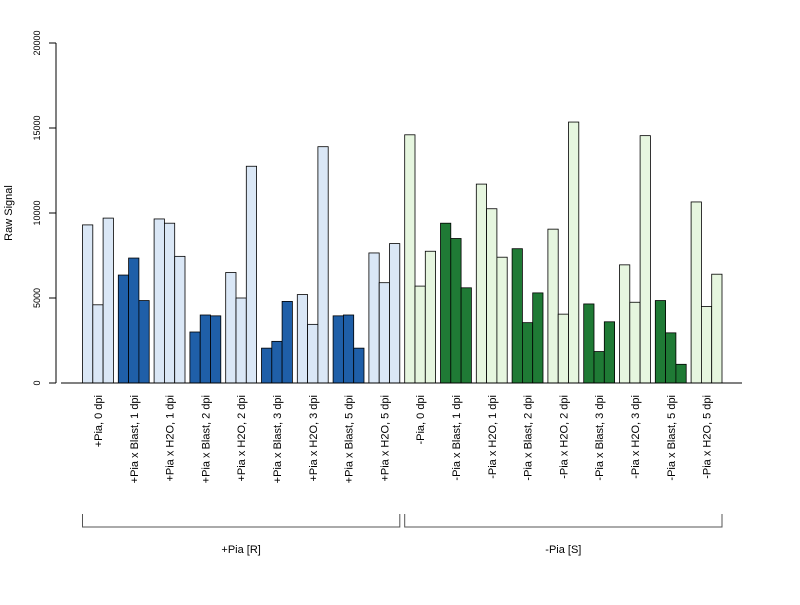 The width and height of the screenshot is (800, 605). What do you see at coordinates (385, 438) in the screenshot?
I see `category-label: +Pia x H2O, 5 dpi` at bounding box center [385, 438].